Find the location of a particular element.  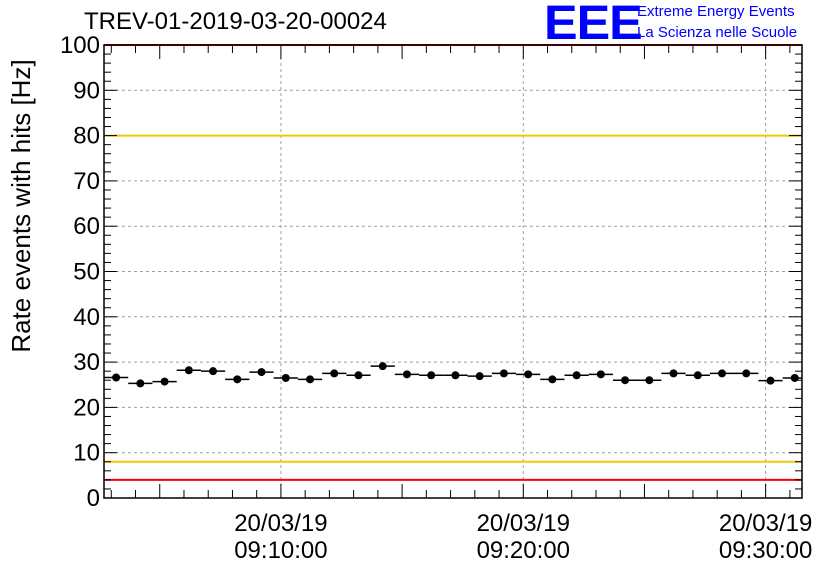

y-tick-label: 90 is located at coordinates (86, 90).